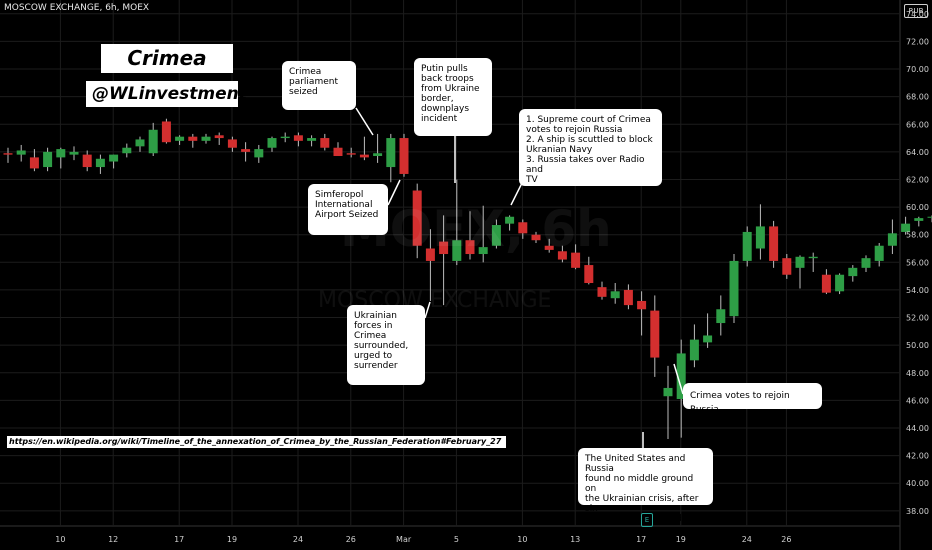  What do you see at coordinates (575, 539) in the screenshot?
I see `x-tick-label: 13` at bounding box center [575, 539].